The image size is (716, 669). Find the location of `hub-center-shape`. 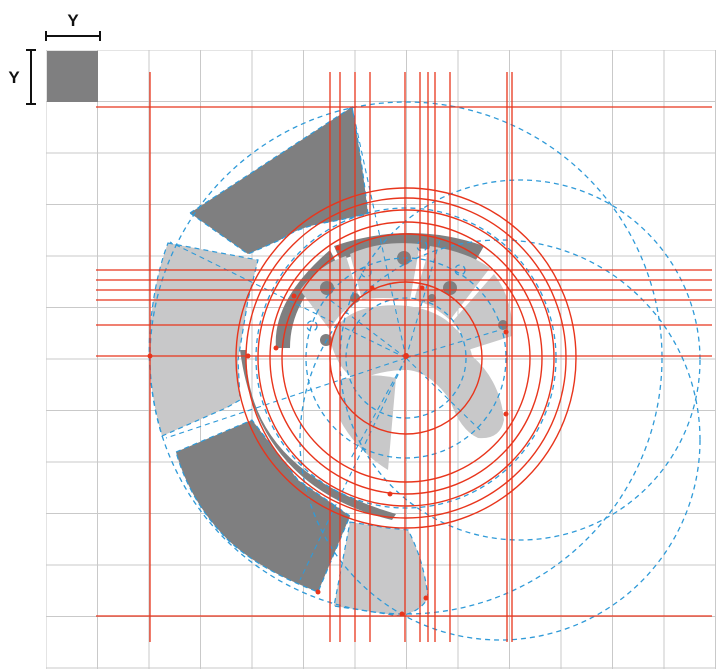

hub-center-shape is located at coordinates (417, 372).